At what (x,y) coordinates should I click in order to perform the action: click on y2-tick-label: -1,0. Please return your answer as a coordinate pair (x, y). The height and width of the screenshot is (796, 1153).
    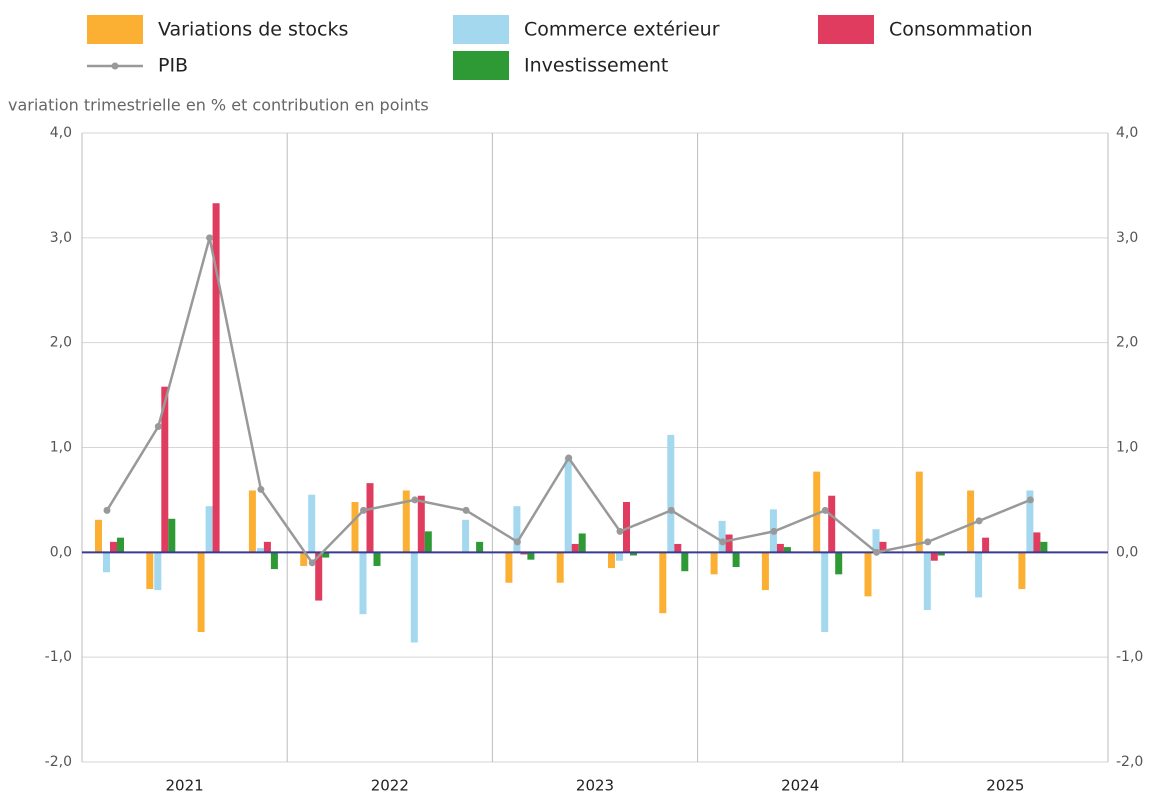
    Looking at the image, I should click on (1129, 657).